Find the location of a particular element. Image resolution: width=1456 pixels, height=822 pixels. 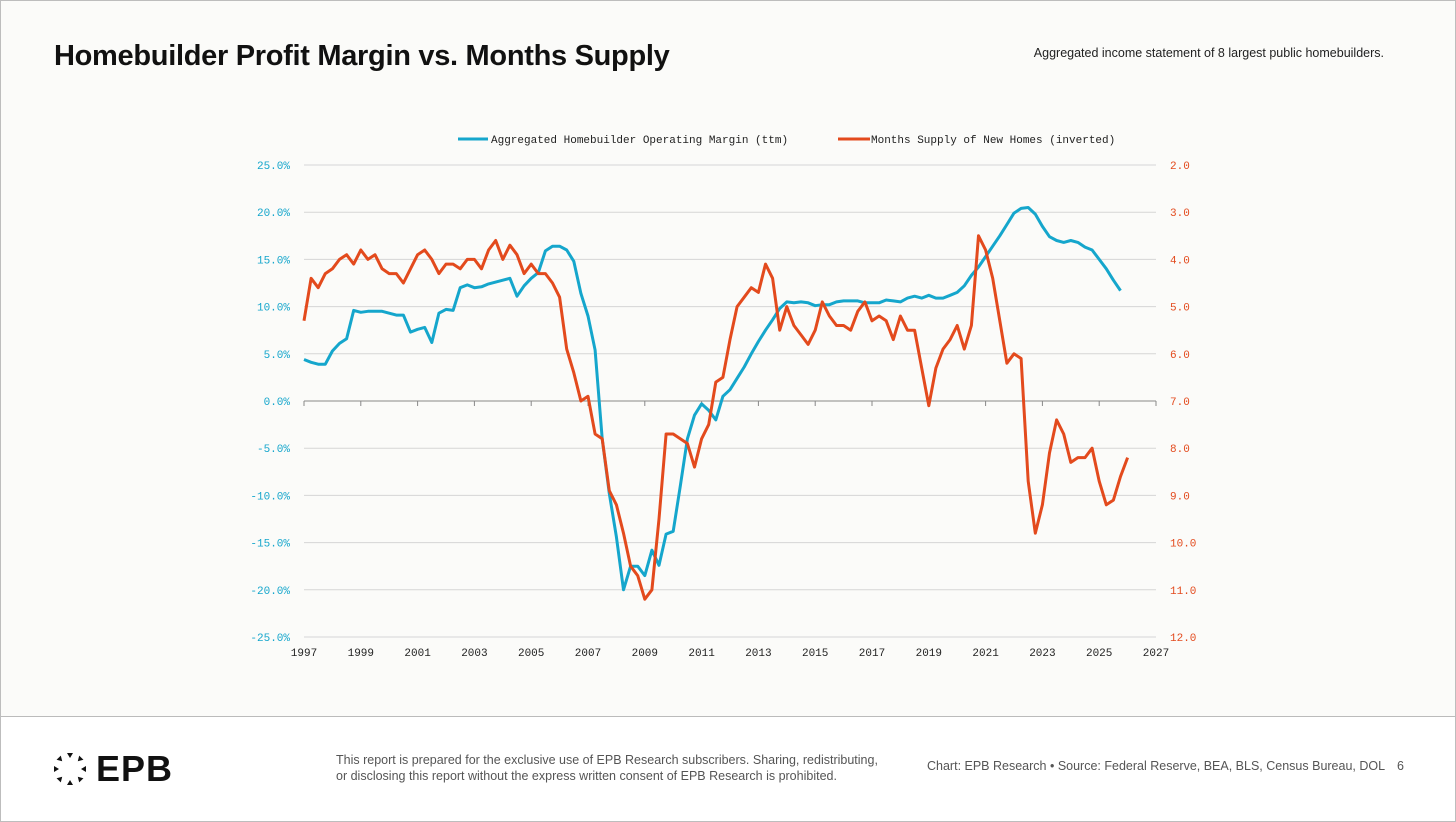

y-left-tick-label: 5.0% is located at coordinates (277, 356).